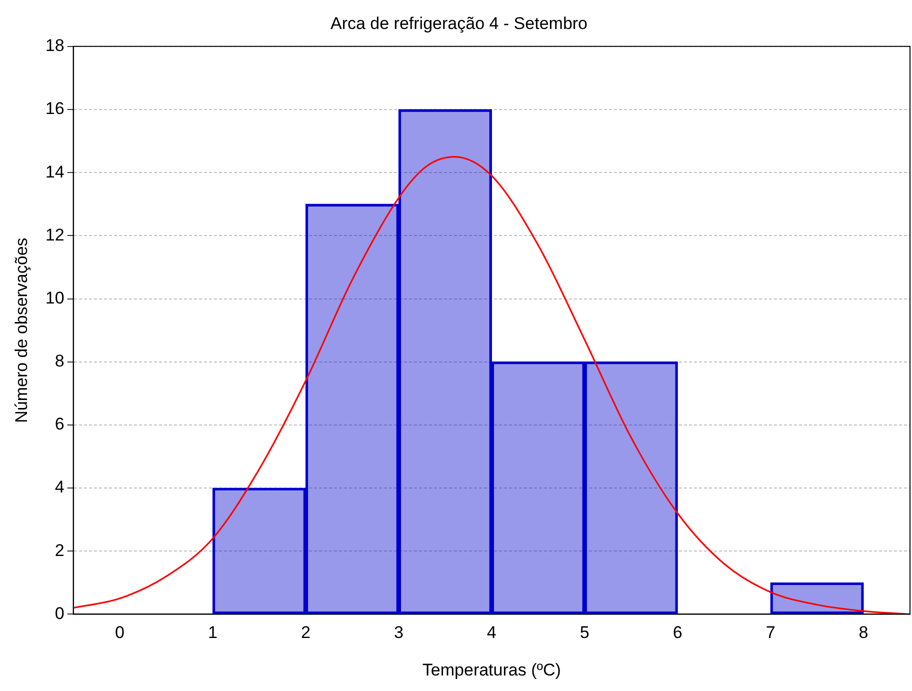 The height and width of the screenshot is (691, 912). I want to click on x-tick-label: 8, so click(863, 632).